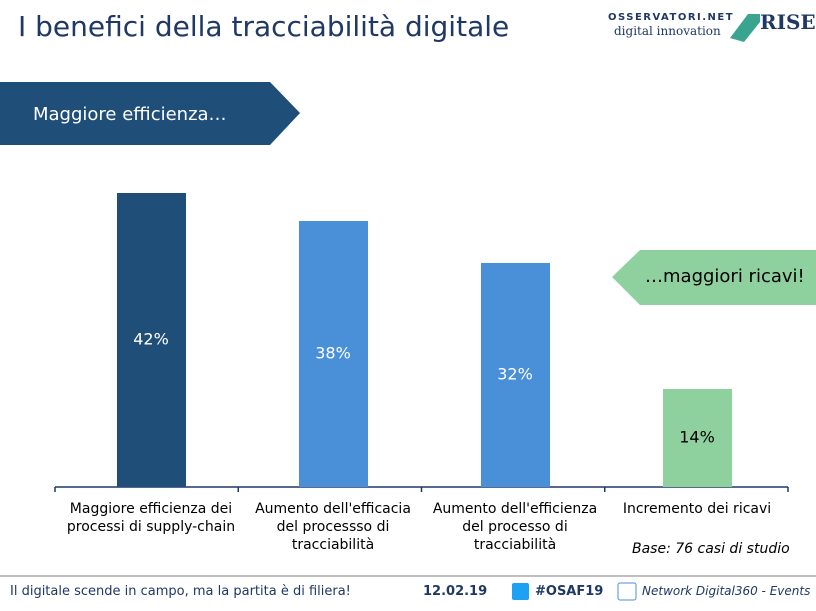 Image resolution: width=816 pixels, height=611 pixels. I want to click on logo-osservatori-sub: digital innovation, so click(667, 31).